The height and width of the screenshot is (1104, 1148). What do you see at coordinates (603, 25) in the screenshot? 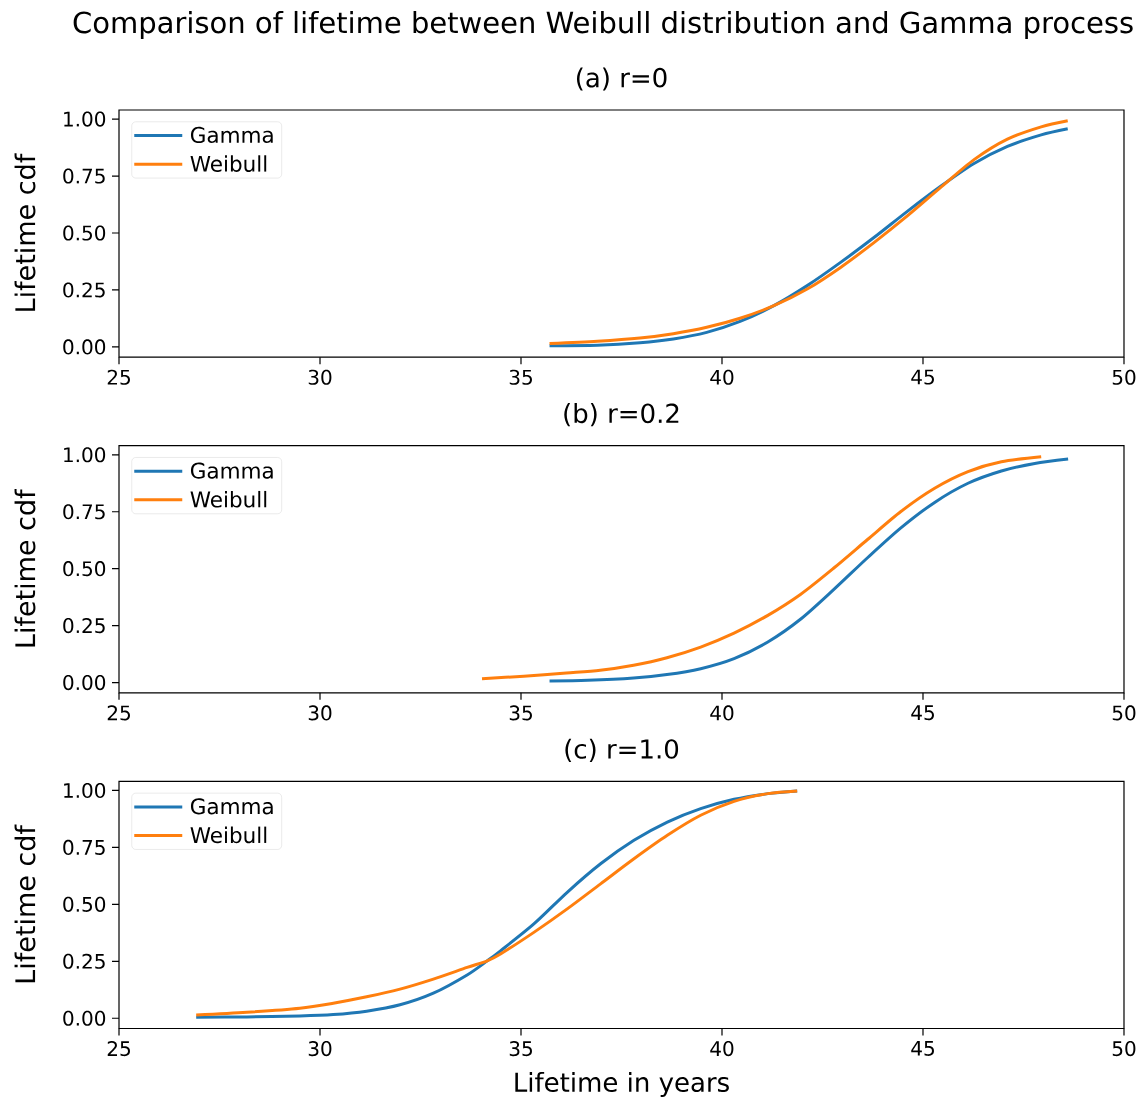
I see `chart-title: Comparison of lifetime between Weibull distribution and Gamma process` at bounding box center [603, 25].